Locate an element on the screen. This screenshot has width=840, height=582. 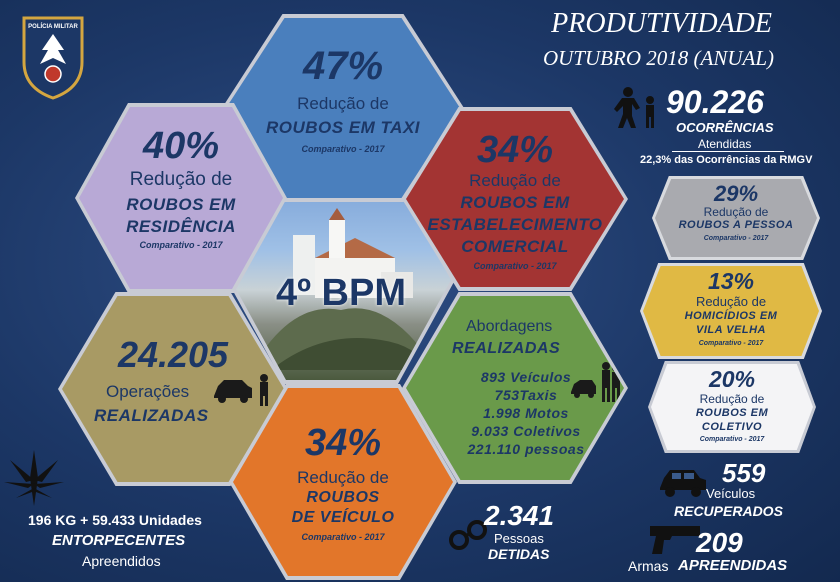
armas-value: 209 is located at coordinates (719, 542).